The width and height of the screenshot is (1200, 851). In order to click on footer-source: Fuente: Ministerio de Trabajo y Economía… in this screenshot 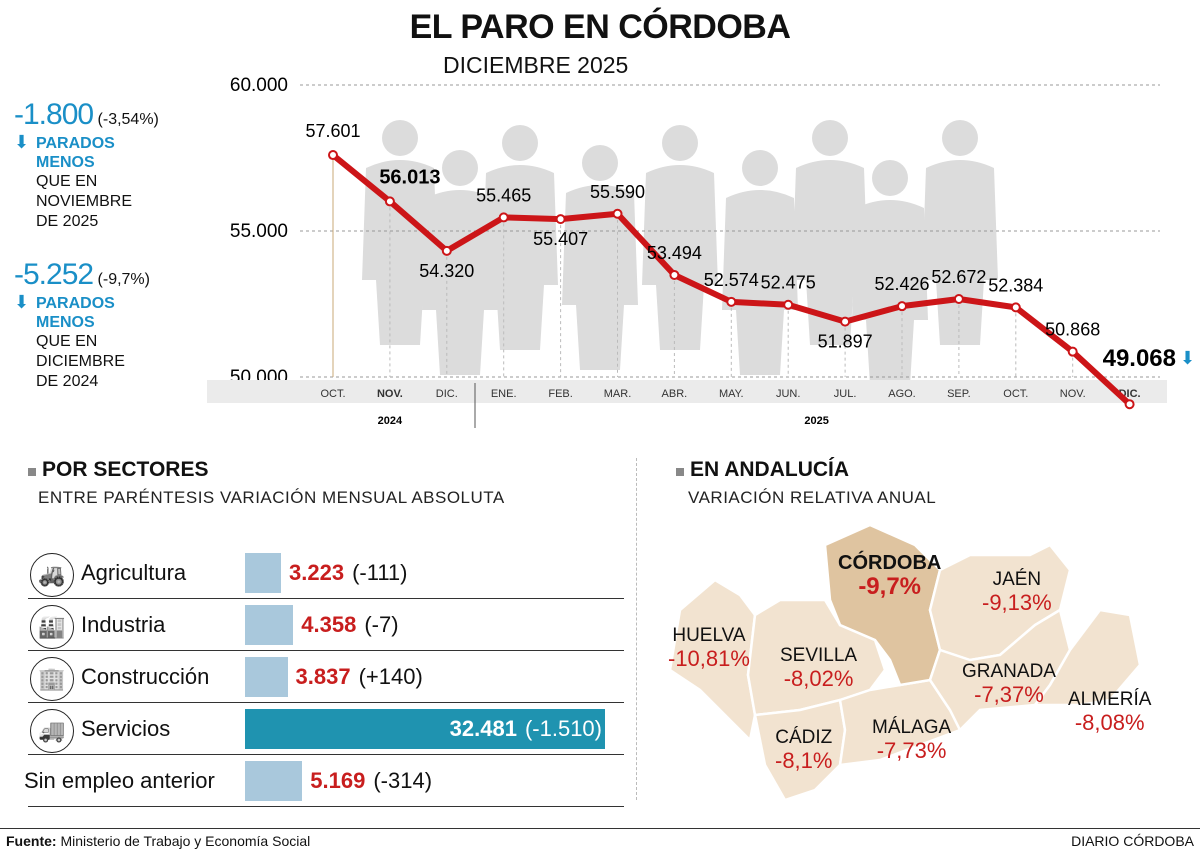, I will do `click(158, 841)`.